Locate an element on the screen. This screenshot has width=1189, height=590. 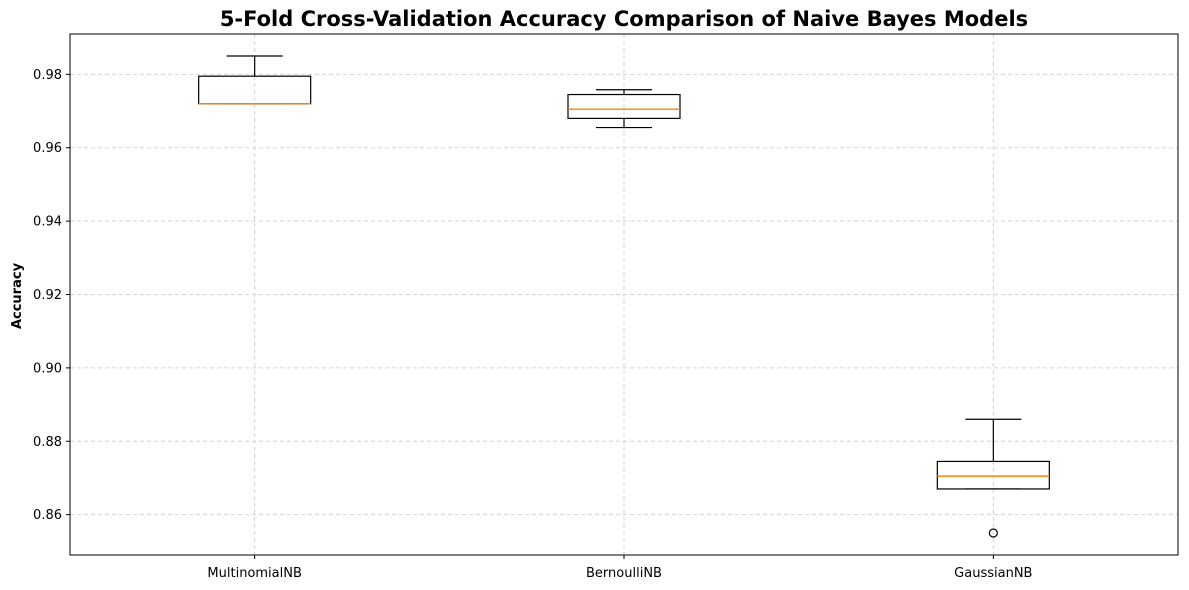
x-tick-label: GaussianNB is located at coordinates (993, 573).